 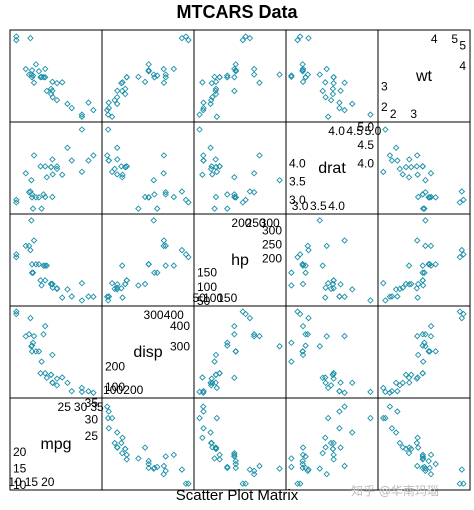 What do you see at coordinates (241, 223) in the screenshot?
I see `diagonal-tick-label: 200` at bounding box center [241, 223].